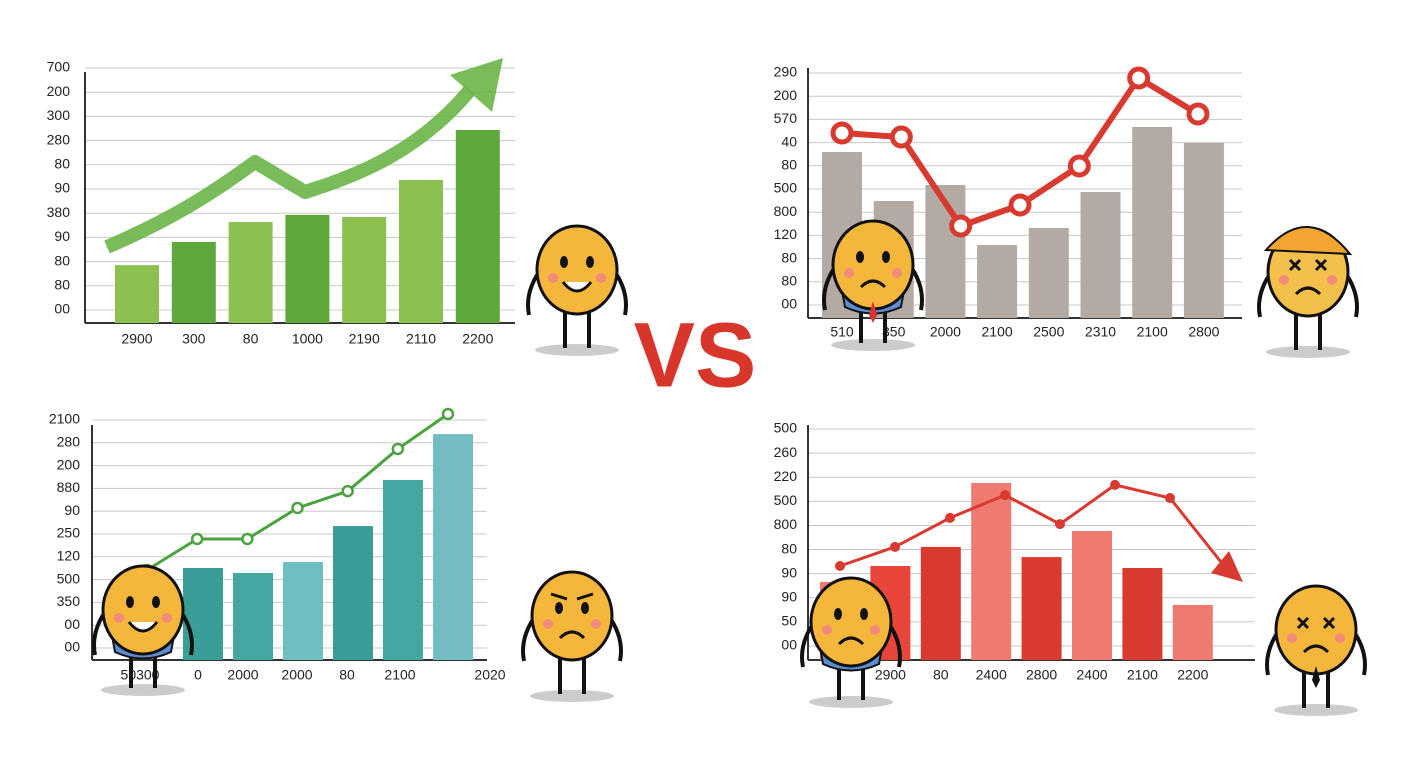  I want to click on y-label: 800, so click(786, 211).